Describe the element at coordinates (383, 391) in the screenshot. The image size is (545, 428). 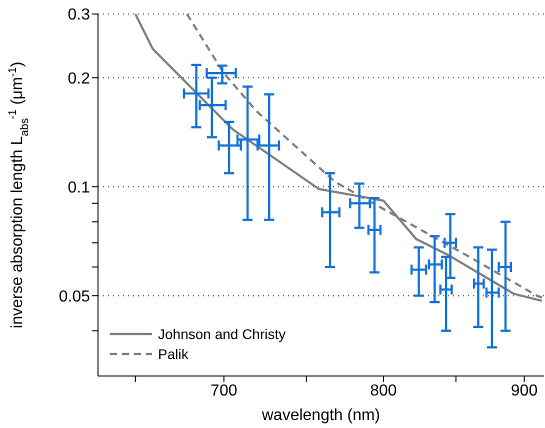
I see `x-tick-label: 800` at that location.